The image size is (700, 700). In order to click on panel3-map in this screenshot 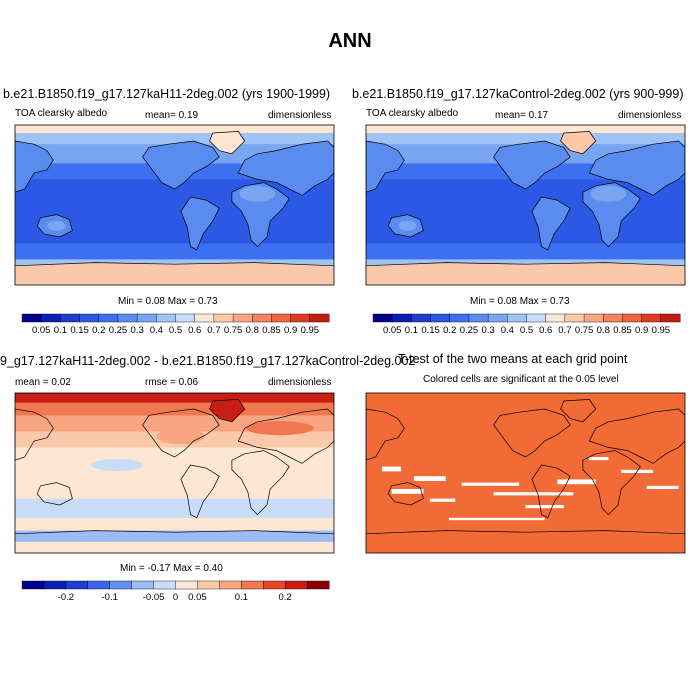, I will do `click(174, 473)`.